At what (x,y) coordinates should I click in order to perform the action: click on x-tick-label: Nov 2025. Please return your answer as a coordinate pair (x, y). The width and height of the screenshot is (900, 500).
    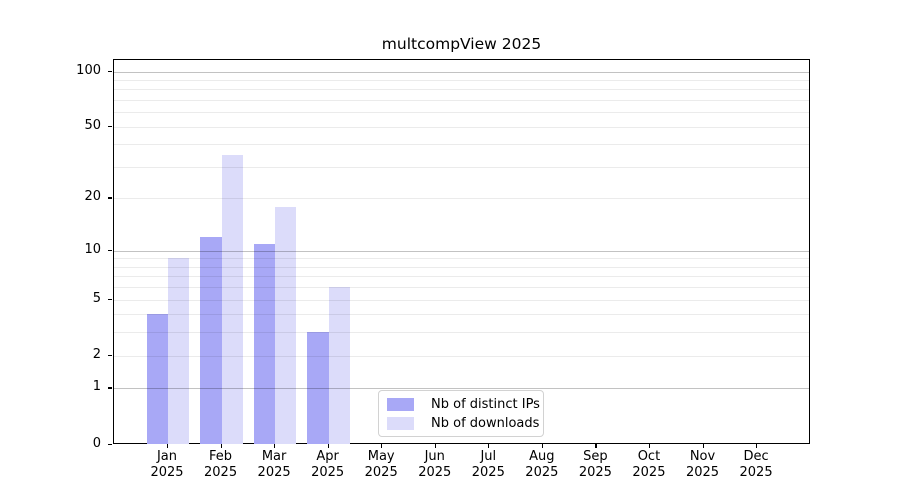
    Looking at the image, I should click on (703, 464).